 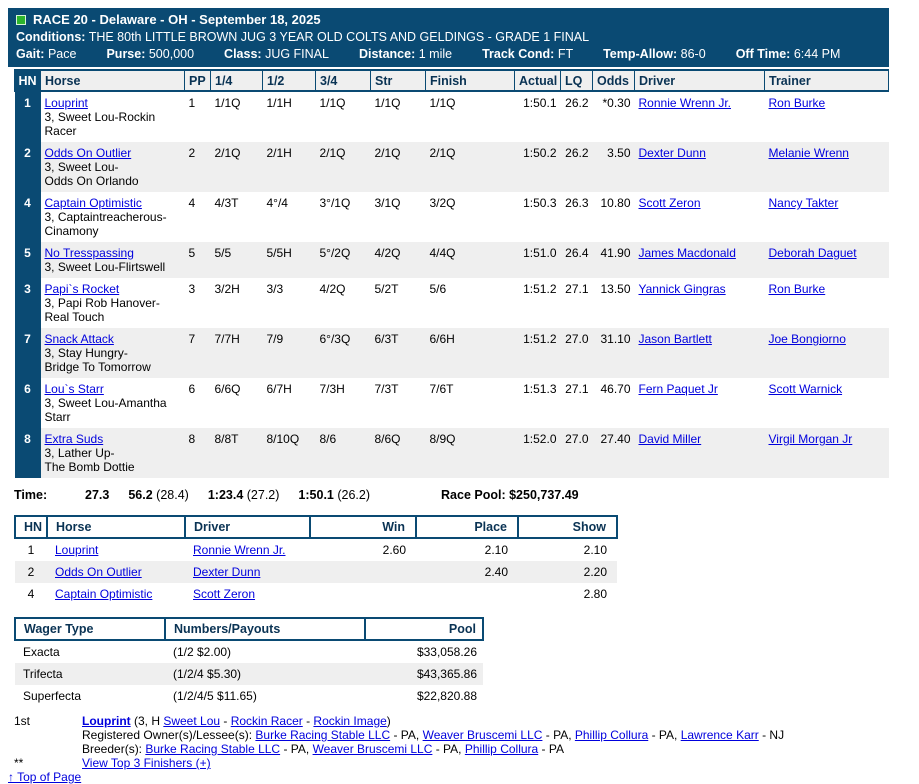 I want to click on wager-type-cell: Superfecta, so click(x=52, y=696).